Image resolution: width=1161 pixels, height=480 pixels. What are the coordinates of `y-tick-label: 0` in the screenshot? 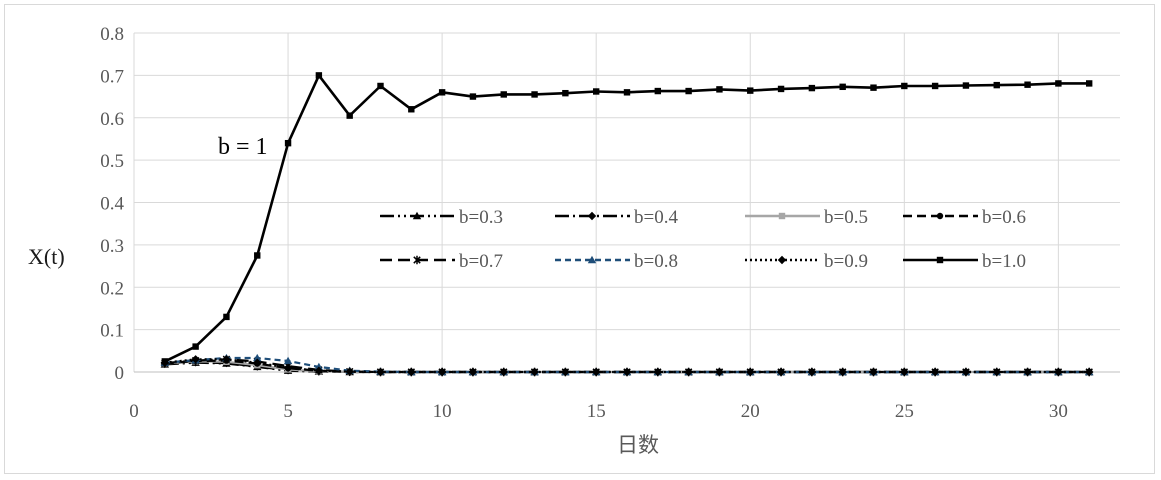 It's located at (120, 373).